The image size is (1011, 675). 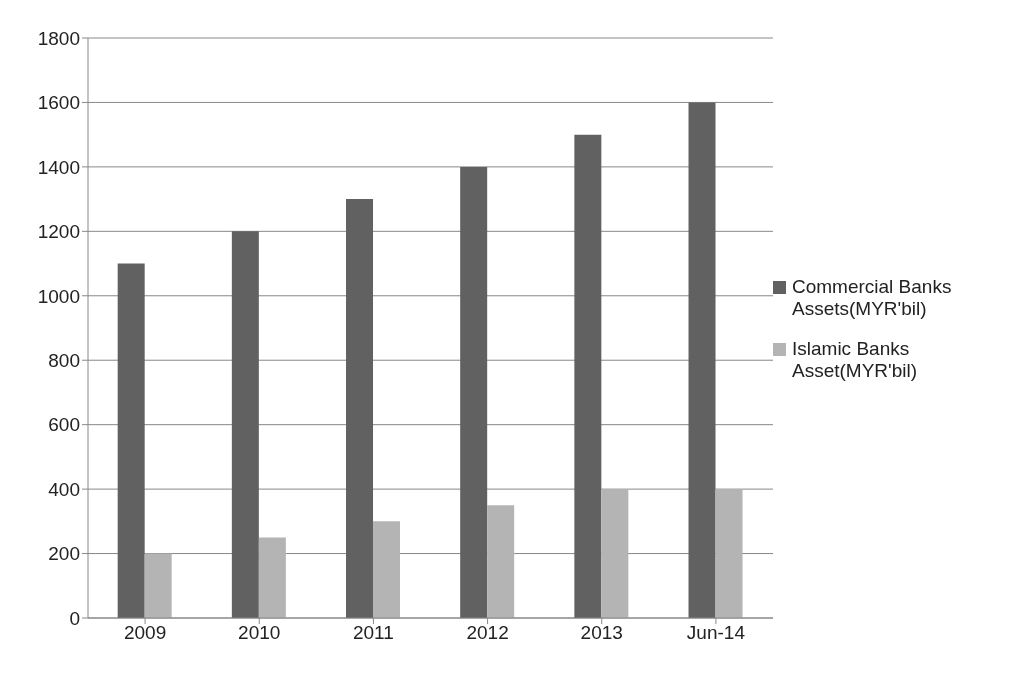 I want to click on y-tick-label: 200, so click(x=64, y=554).